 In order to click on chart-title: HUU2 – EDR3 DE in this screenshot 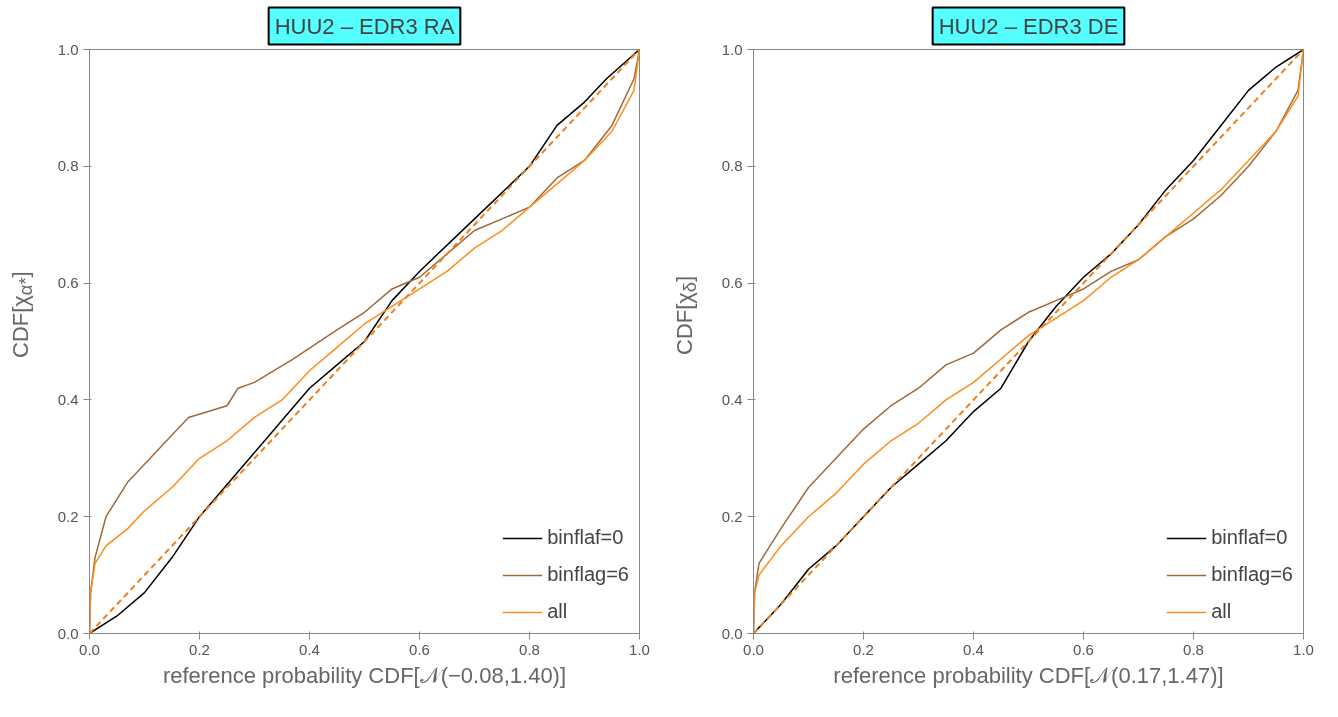, I will do `click(1028, 26)`.